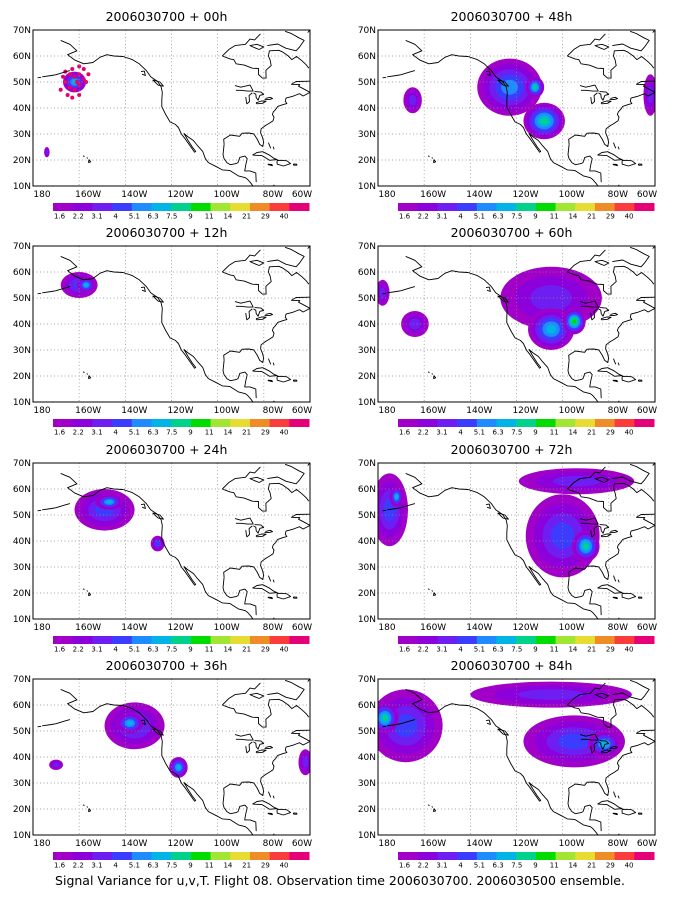 This screenshot has width=692, height=900. What do you see at coordinates (618, 628) in the screenshot?
I see `x-tick-label: 80W` at bounding box center [618, 628].